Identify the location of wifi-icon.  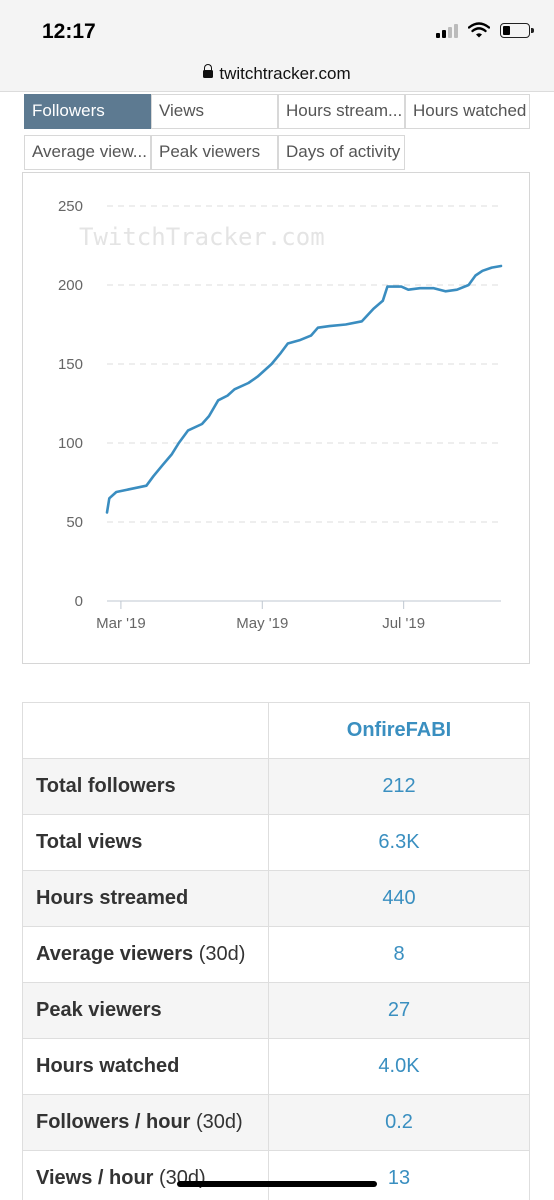
(479, 30).